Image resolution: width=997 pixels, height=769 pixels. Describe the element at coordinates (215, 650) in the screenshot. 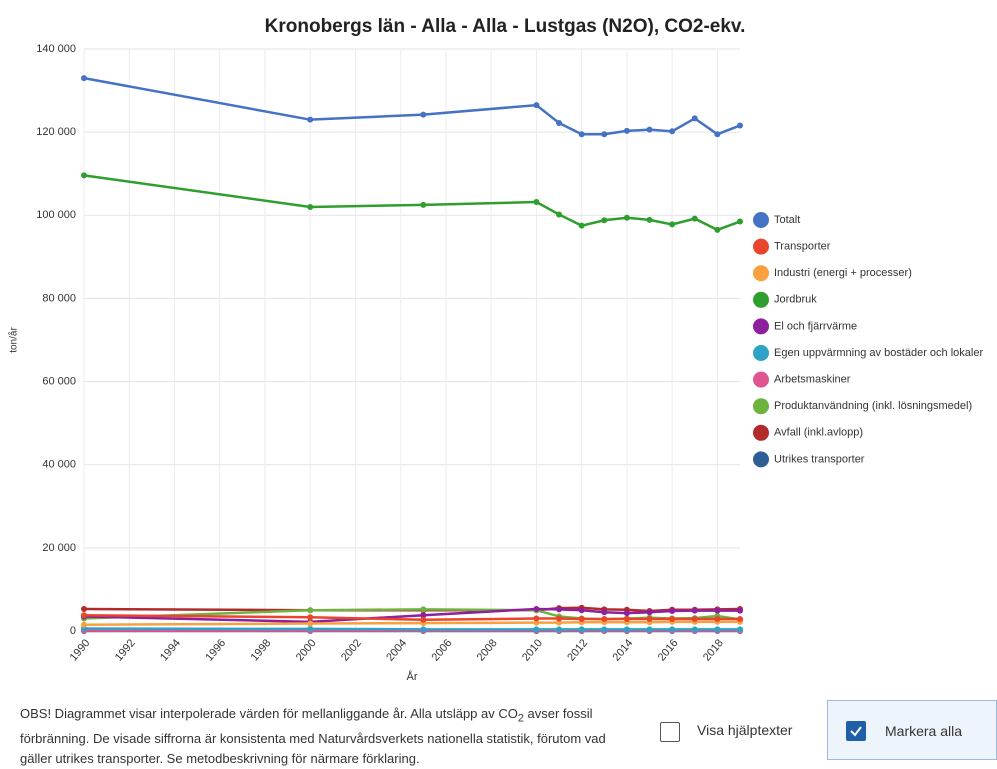

I see `x-tick-label: 1996` at that location.